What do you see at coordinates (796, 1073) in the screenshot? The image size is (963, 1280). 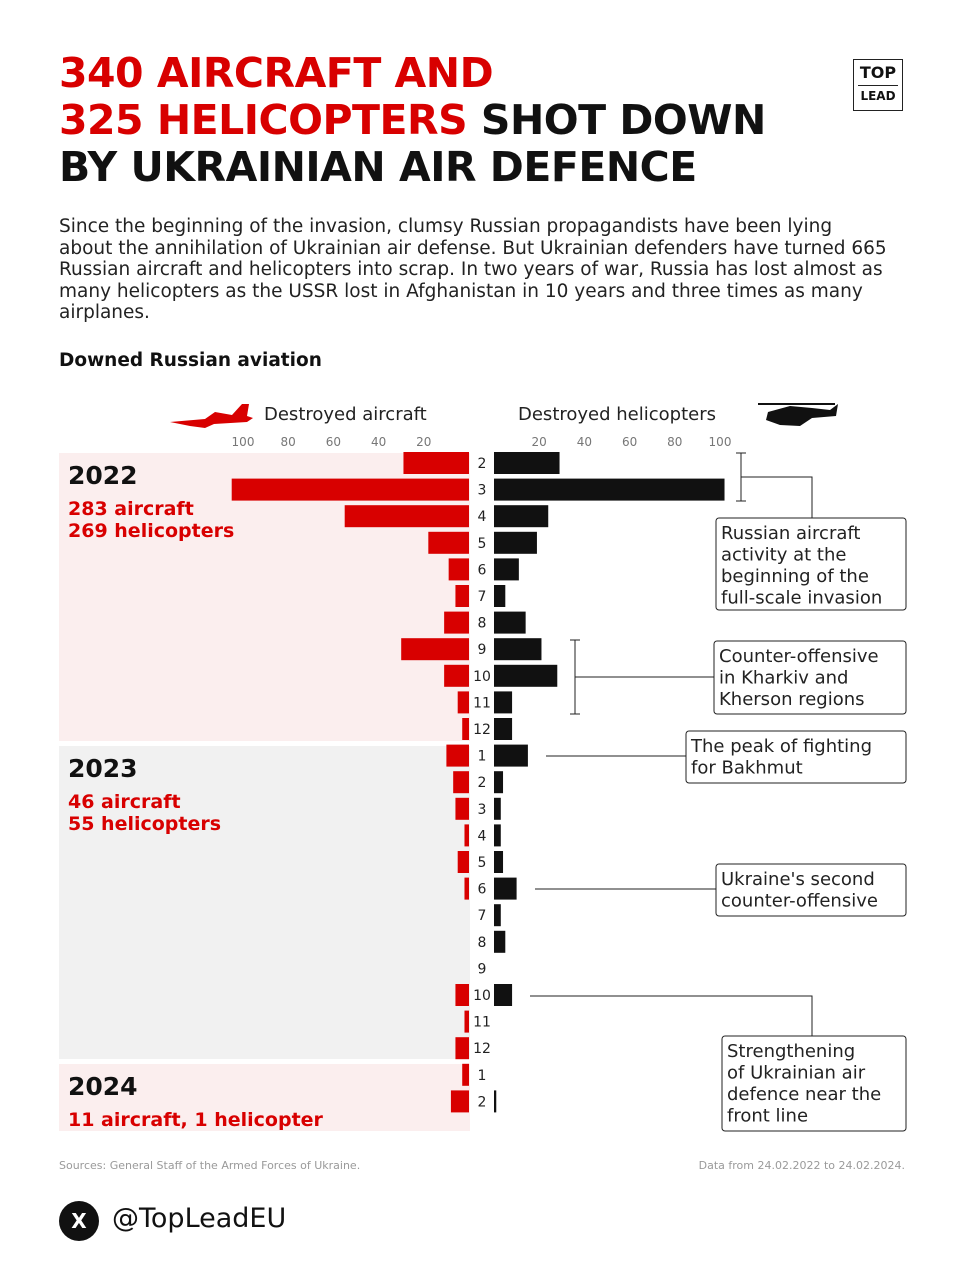 I see `annotation-5-text: of Ukrainian air` at bounding box center [796, 1073].